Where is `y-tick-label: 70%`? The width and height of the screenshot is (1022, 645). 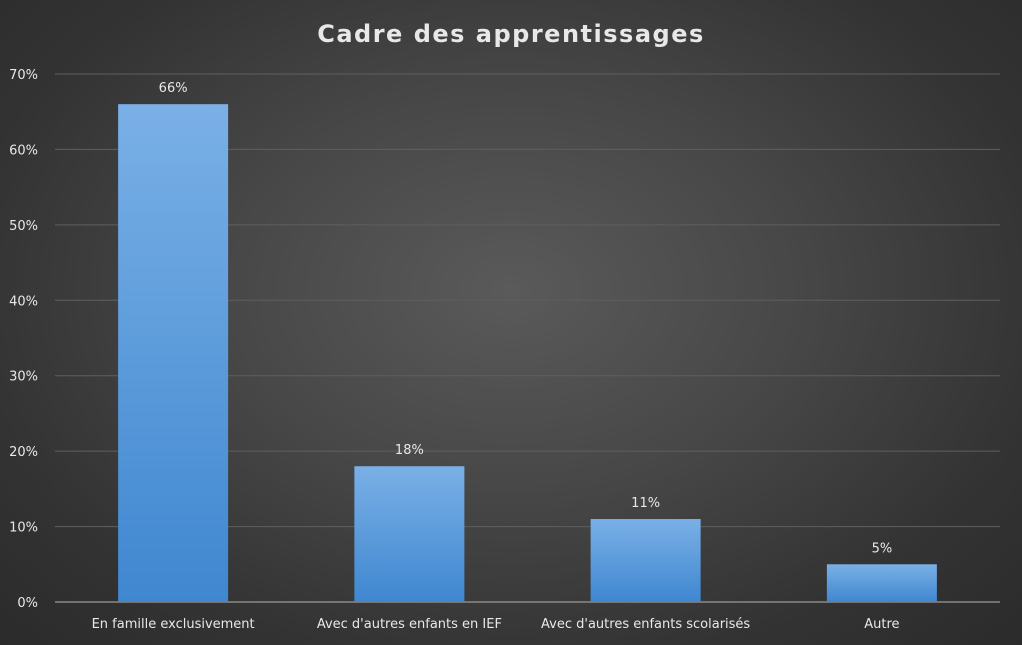
y-tick-label: 70% is located at coordinates (23, 75).